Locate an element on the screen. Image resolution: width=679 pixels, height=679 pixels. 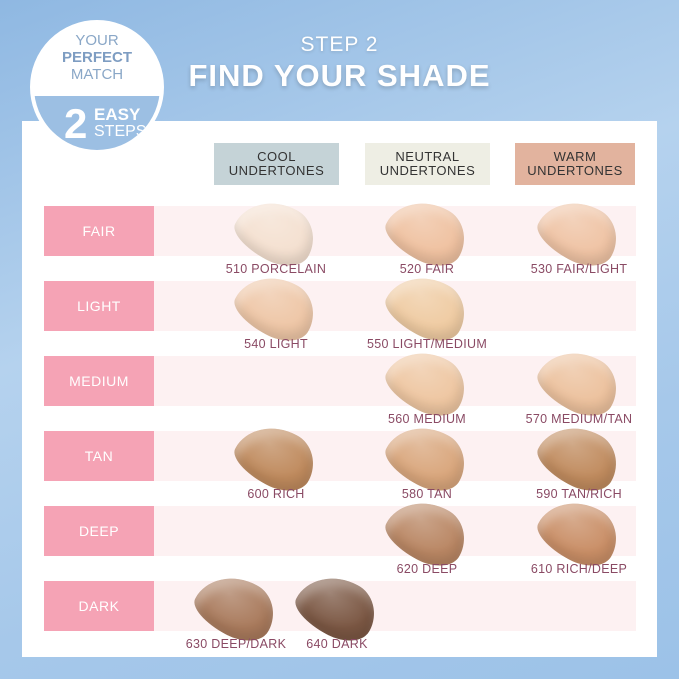
shade-label: 540 LIGHT is located at coordinates (276, 344).